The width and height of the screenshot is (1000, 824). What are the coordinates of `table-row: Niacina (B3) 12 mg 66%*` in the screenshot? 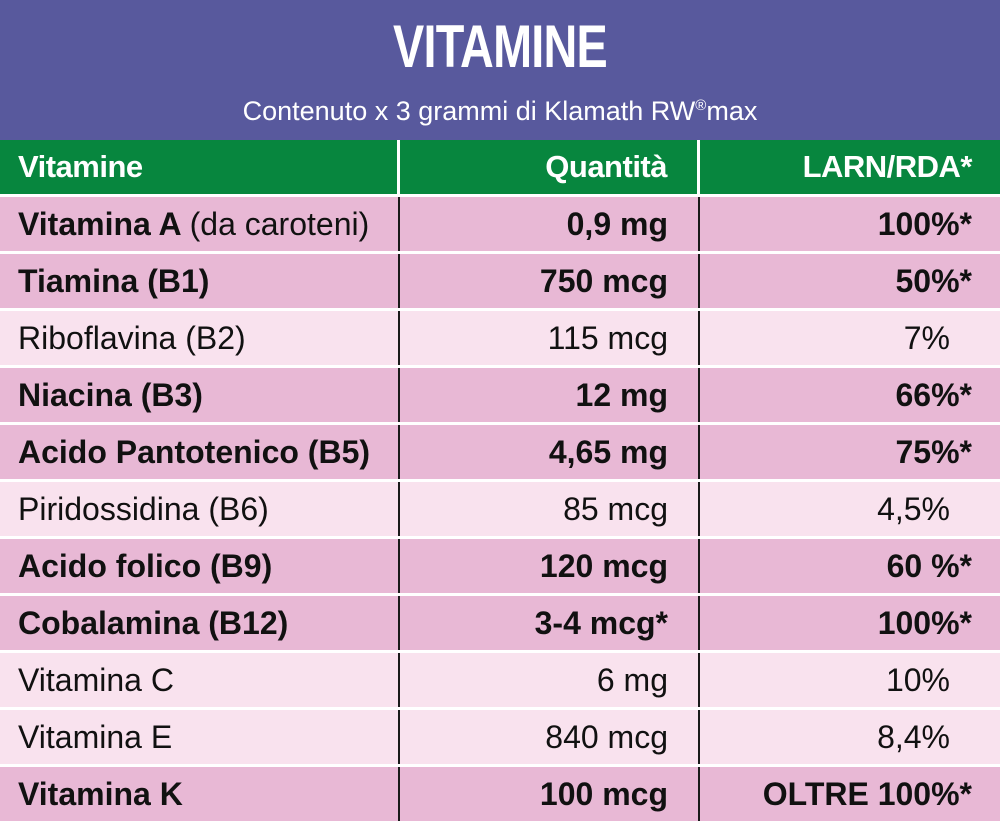 It's located at (500, 396).